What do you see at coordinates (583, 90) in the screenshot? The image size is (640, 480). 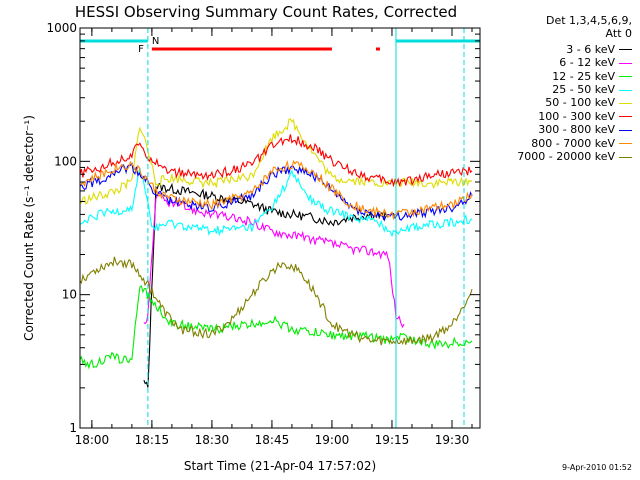 I see `legend-label: 25 - 50 keV` at bounding box center [583, 90].